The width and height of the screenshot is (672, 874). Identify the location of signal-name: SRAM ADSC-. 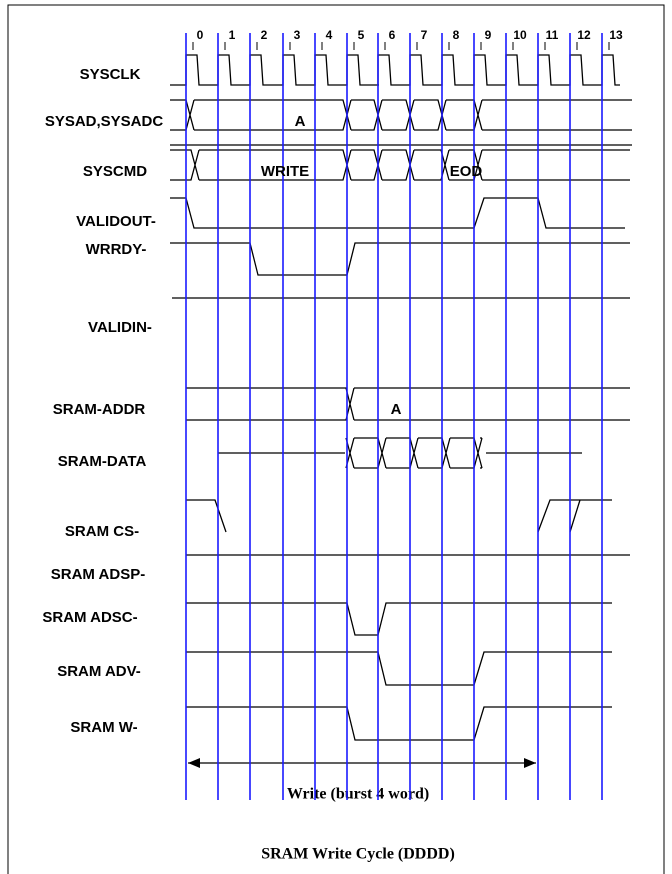
(89, 617).